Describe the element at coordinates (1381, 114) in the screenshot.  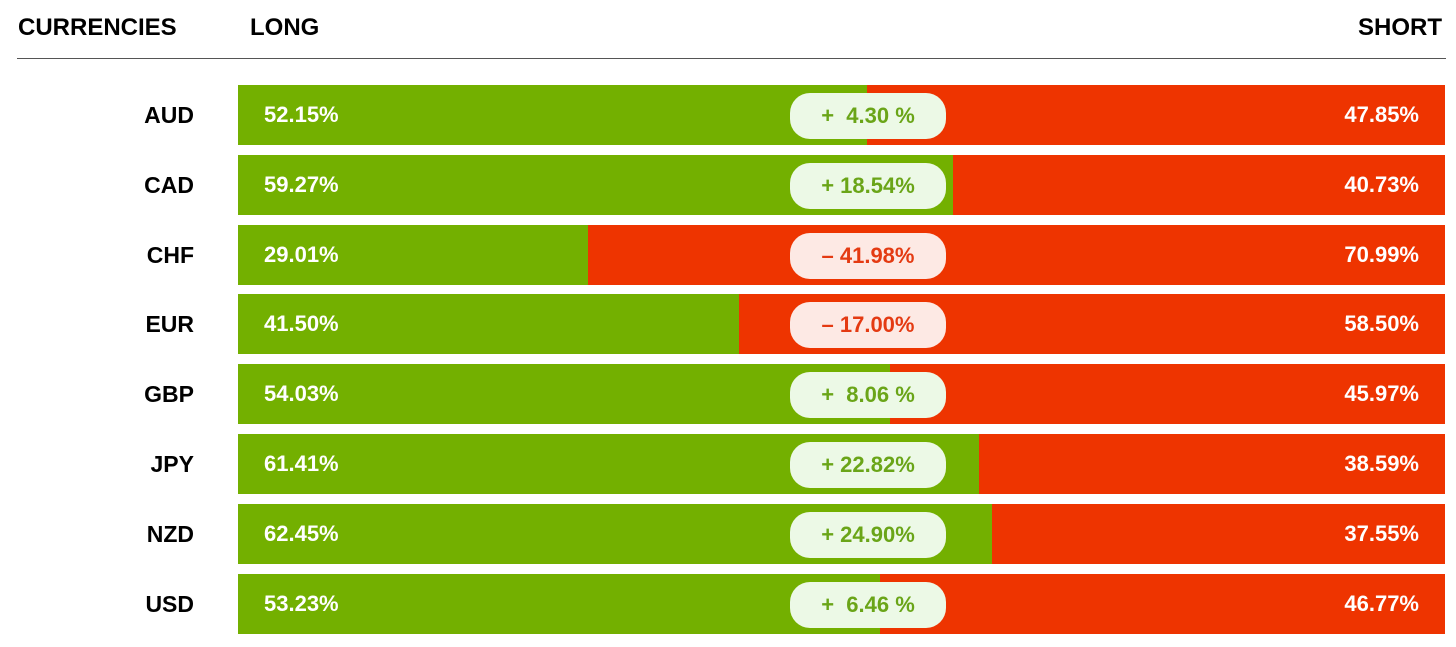
I see `short-percent-label: 47.85%` at that location.